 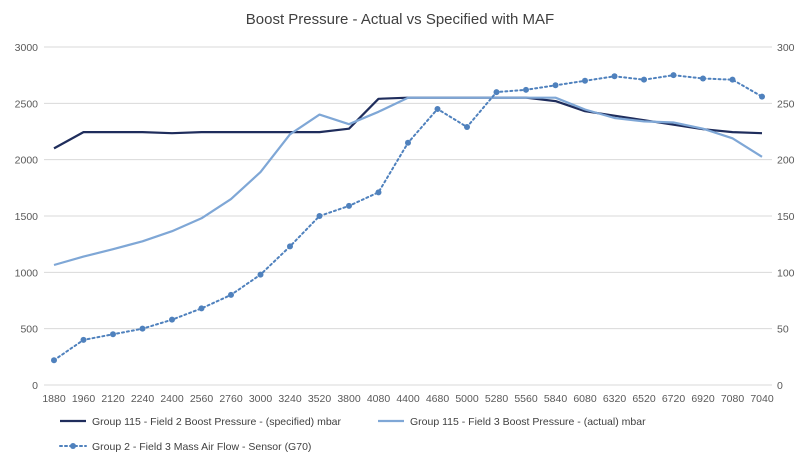 What do you see at coordinates (644, 399) in the screenshot?
I see `x-tick-label: 6520` at bounding box center [644, 399].